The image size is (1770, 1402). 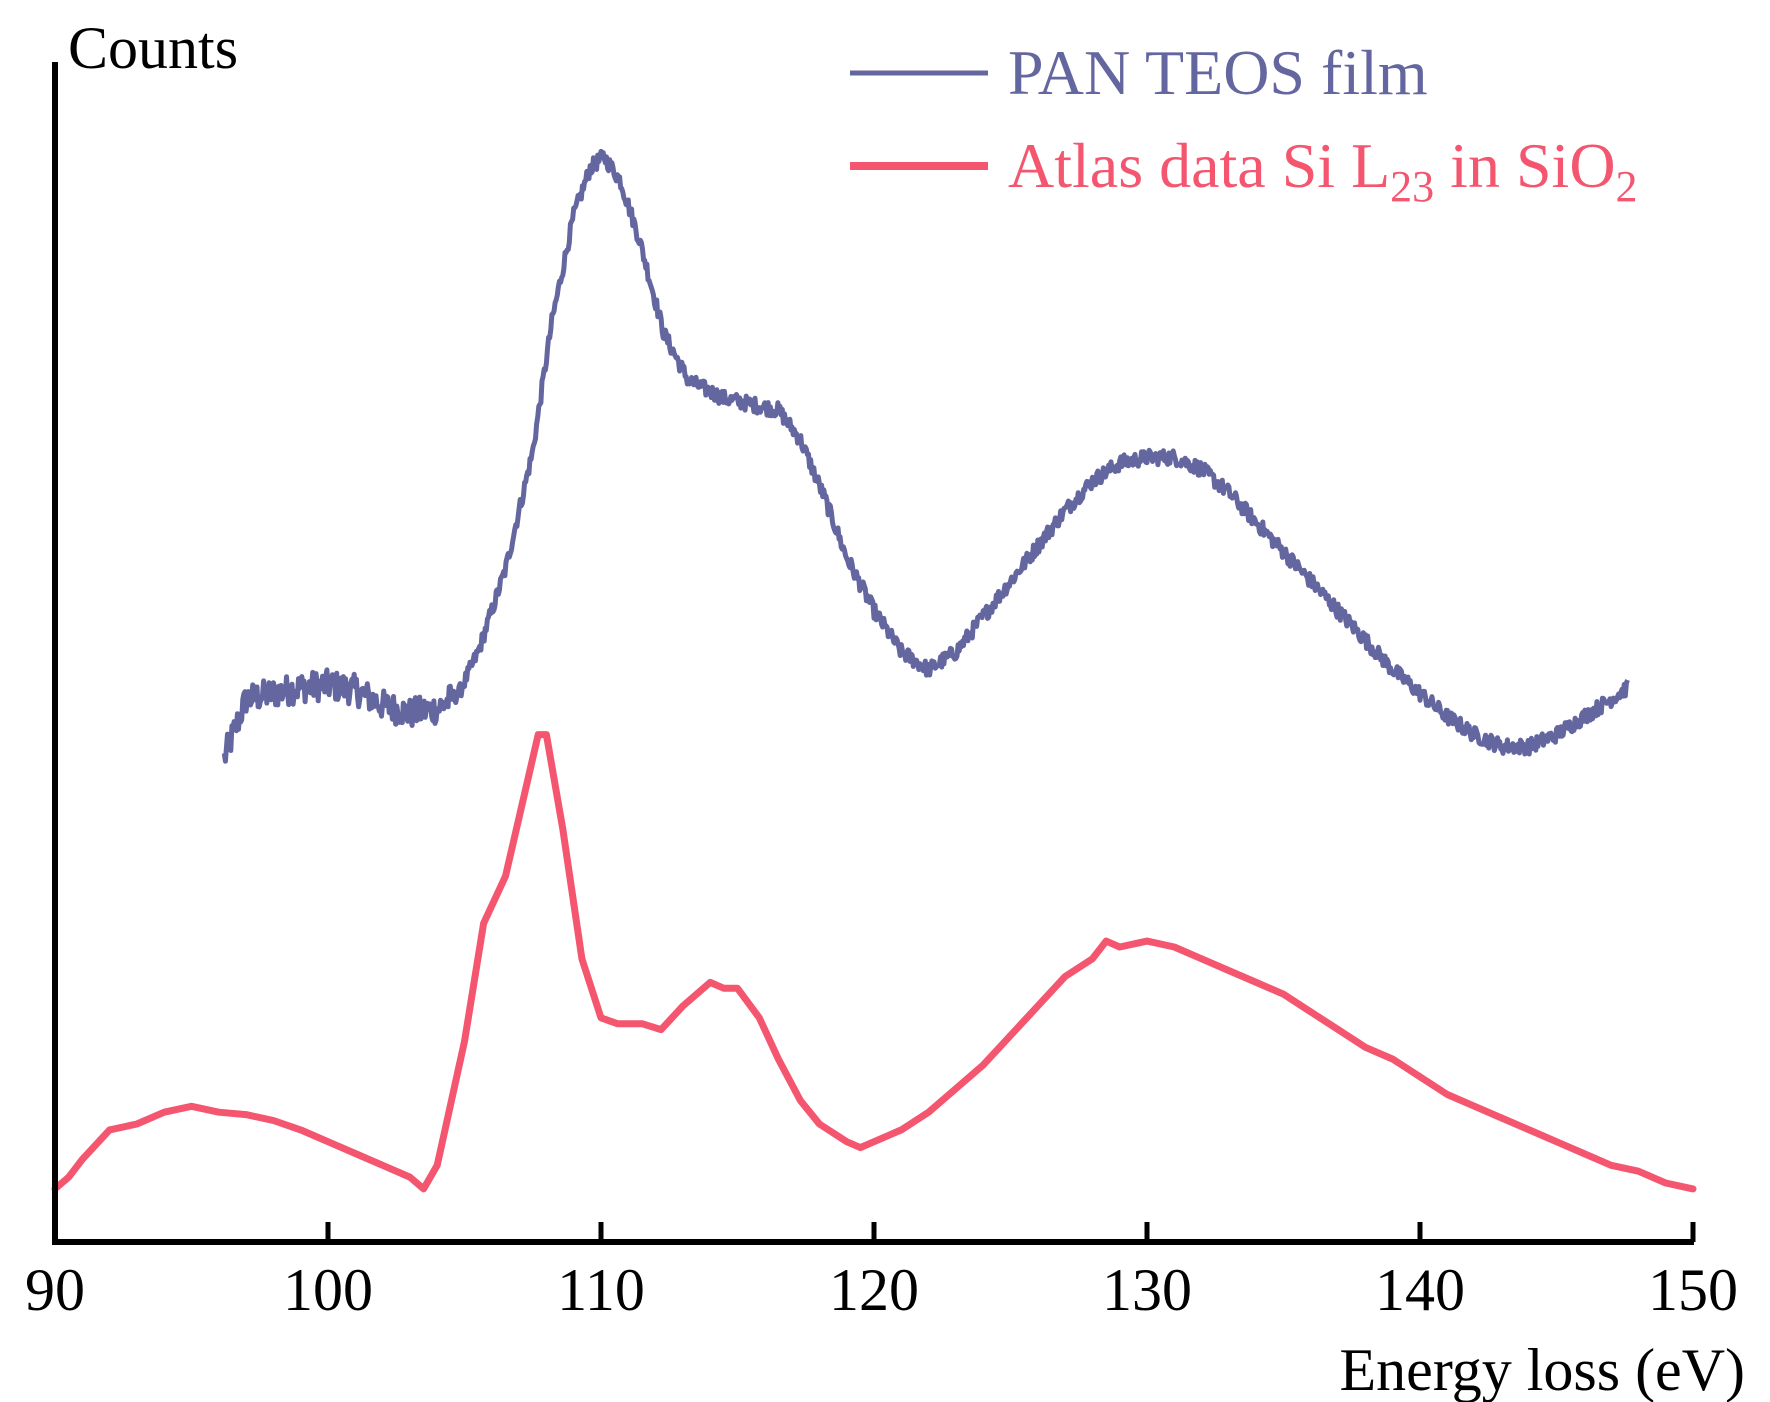 I want to click on x-tick-label-150: 150, so click(x=1693, y=1290).